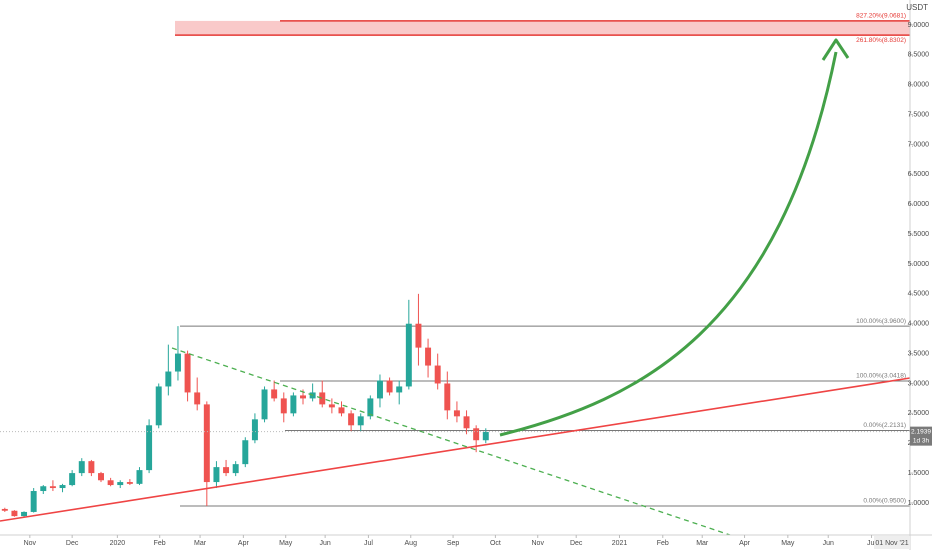 This screenshot has width=932, height=550. What do you see at coordinates (881, 16) in the screenshot?
I see `fib-level-label: 827.20%(9.0681)` at bounding box center [881, 16].